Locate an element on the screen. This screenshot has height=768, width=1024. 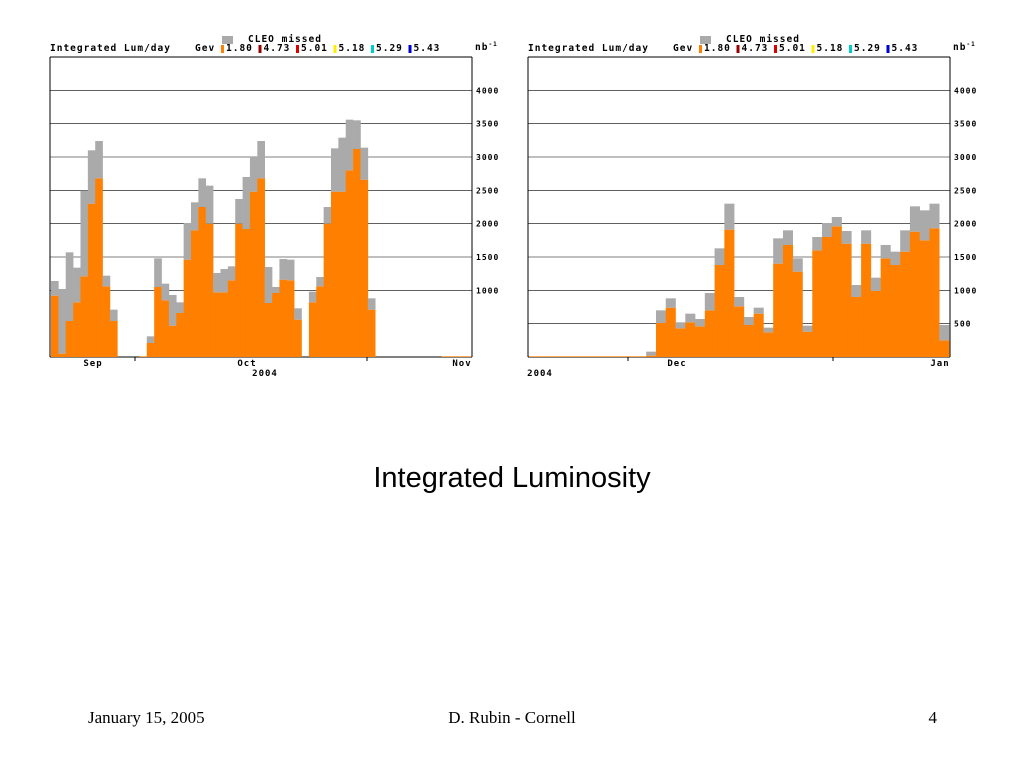
legend-energy-5-01: 5.01 is located at coordinates (314, 48).